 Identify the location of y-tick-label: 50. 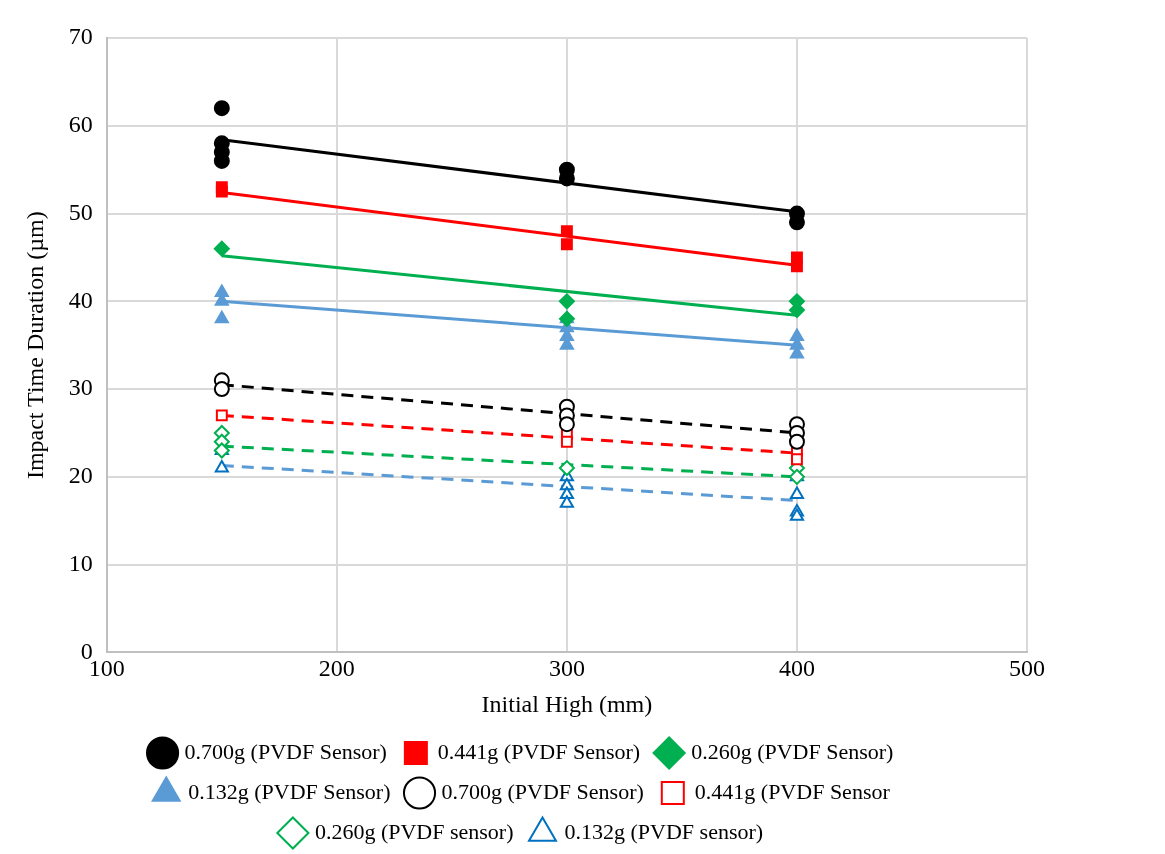
(80, 211).